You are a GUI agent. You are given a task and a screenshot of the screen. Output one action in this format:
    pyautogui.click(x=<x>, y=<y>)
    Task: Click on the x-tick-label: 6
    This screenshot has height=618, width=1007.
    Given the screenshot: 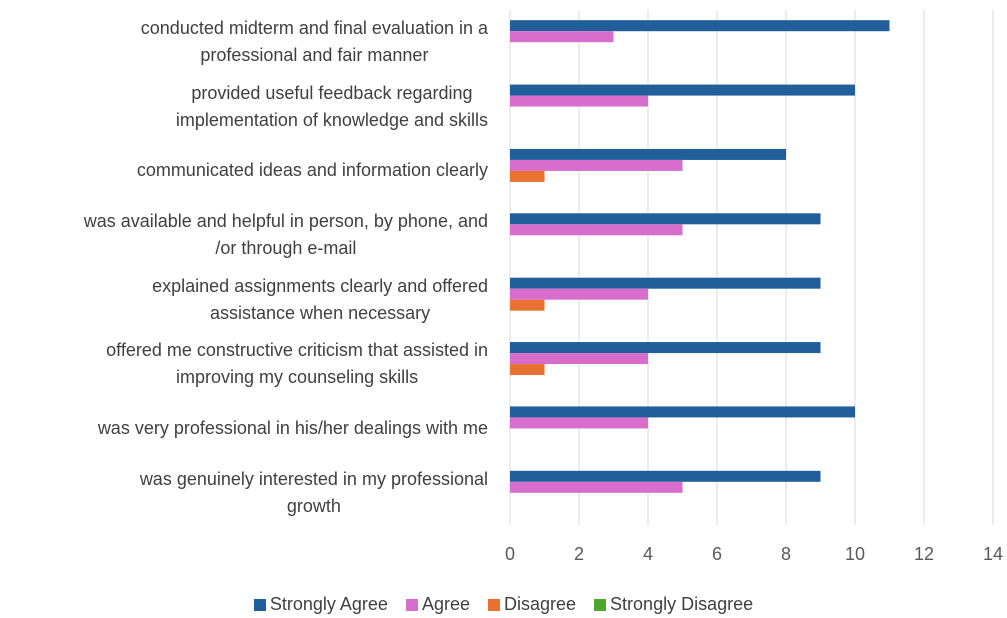 What is the action you would take?
    pyautogui.click(x=717, y=554)
    